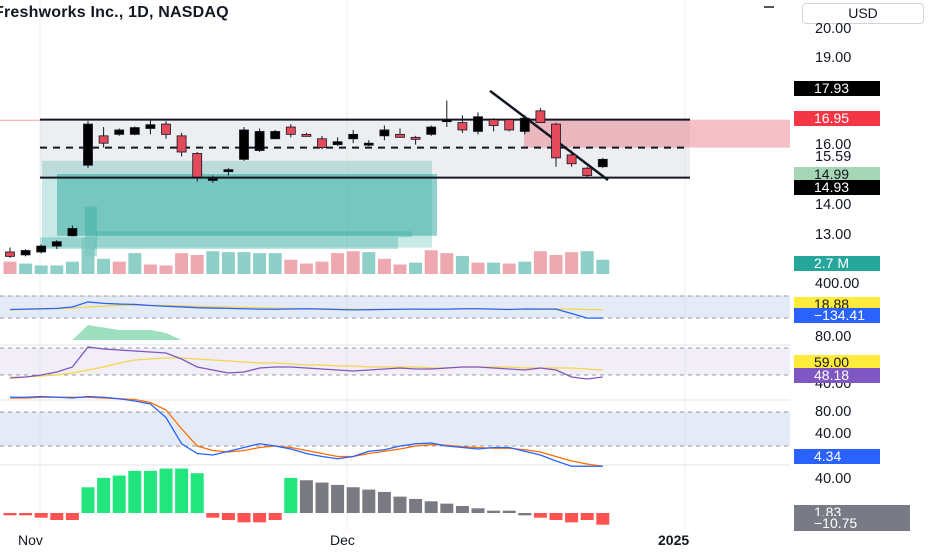 Image resolution: width=932 pixels, height=555 pixels. What do you see at coordinates (852, 523) in the screenshot?
I see `price-badge: −10.75` at bounding box center [852, 523].